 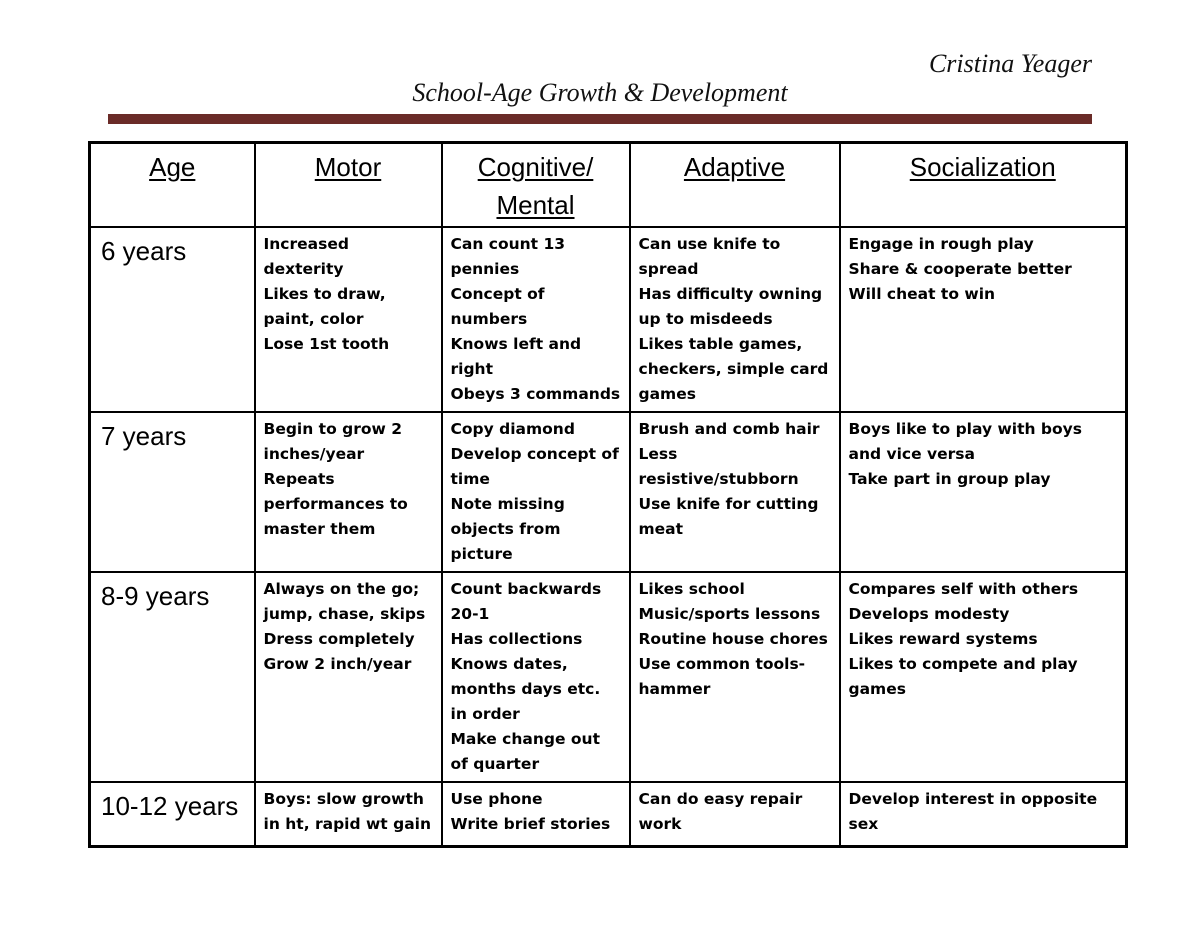 What do you see at coordinates (949, 479) in the screenshot?
I see `cell-line: Take part in group play` at bounding box center [949, 479].